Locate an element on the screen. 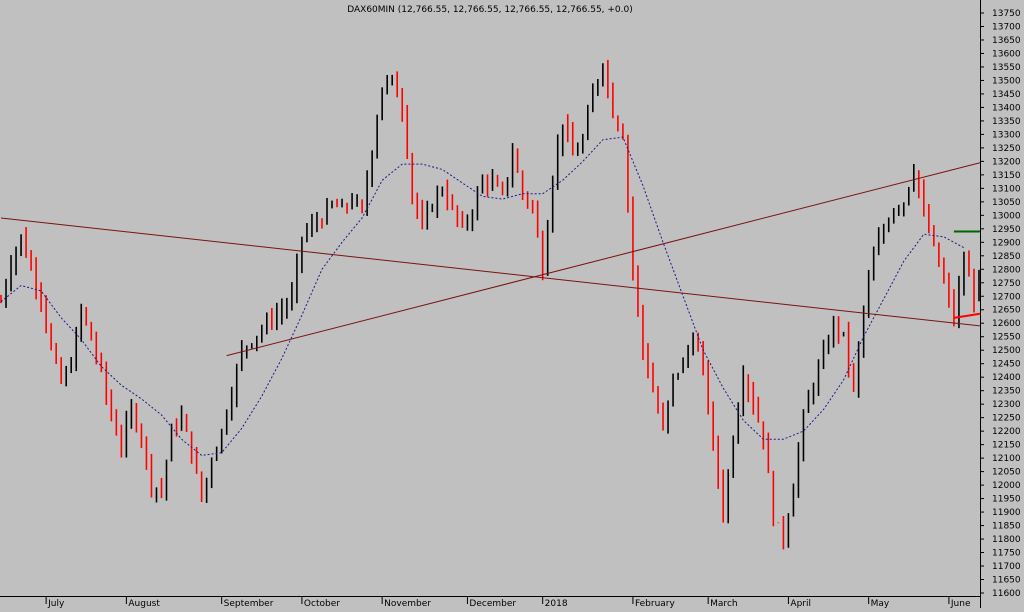 The image size is (1024, 612). y-tick-label: 13100 is located at coordinates (1006, 189).